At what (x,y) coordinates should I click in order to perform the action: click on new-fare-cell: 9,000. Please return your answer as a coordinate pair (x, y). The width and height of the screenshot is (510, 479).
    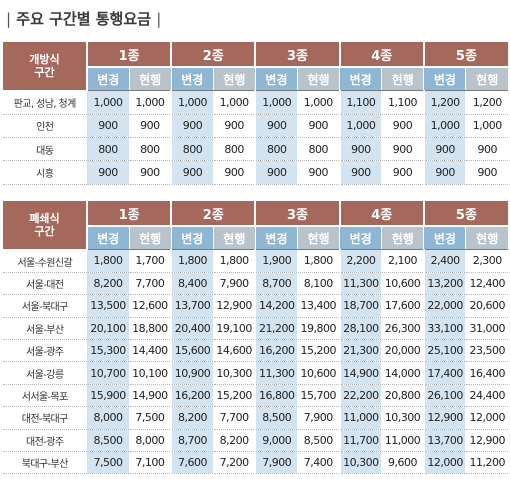
    Looking at the image, I should click on (276, 441).